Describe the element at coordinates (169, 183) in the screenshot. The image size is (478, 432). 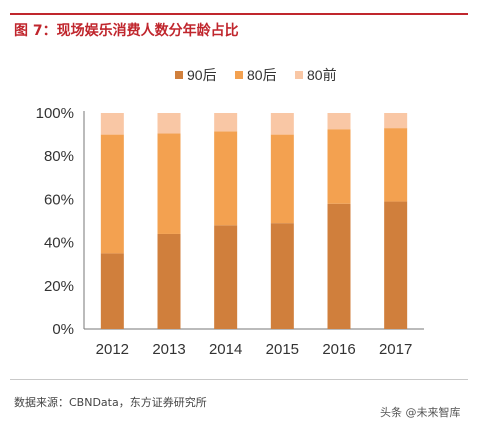
I see `bar-segment-2013-80后` at that location.